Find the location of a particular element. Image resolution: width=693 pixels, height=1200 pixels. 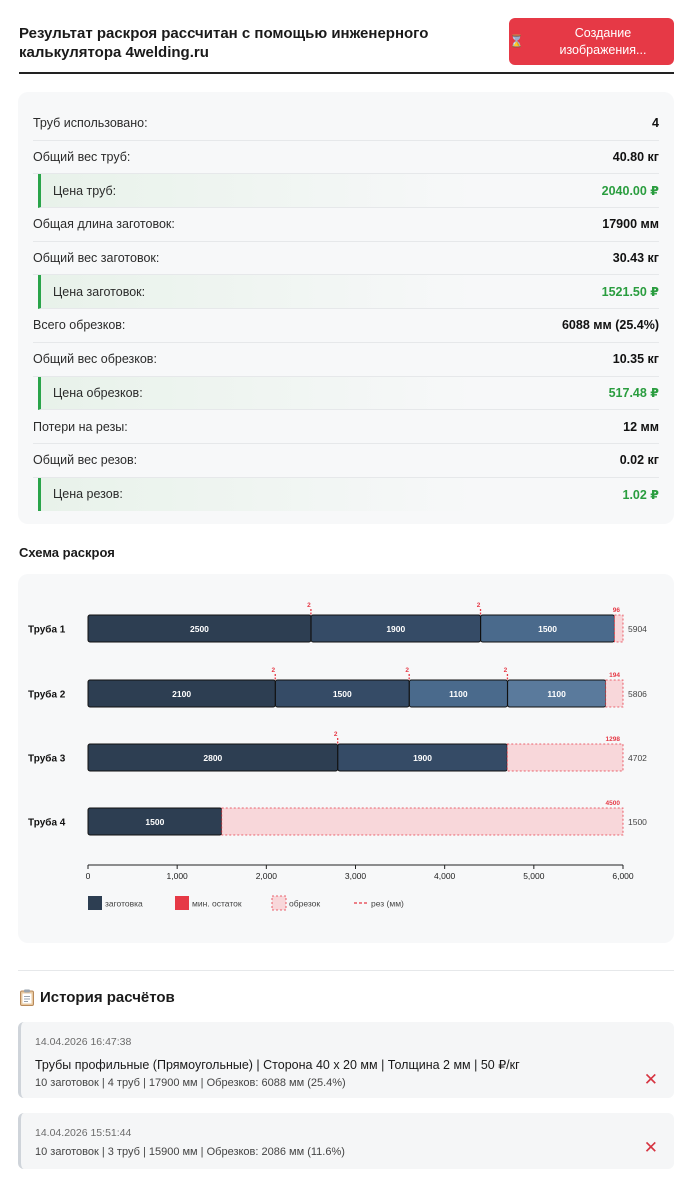

summary-price-row: Цена заготовок: 1521.50 ₽ is located at coordinates (348, 292).